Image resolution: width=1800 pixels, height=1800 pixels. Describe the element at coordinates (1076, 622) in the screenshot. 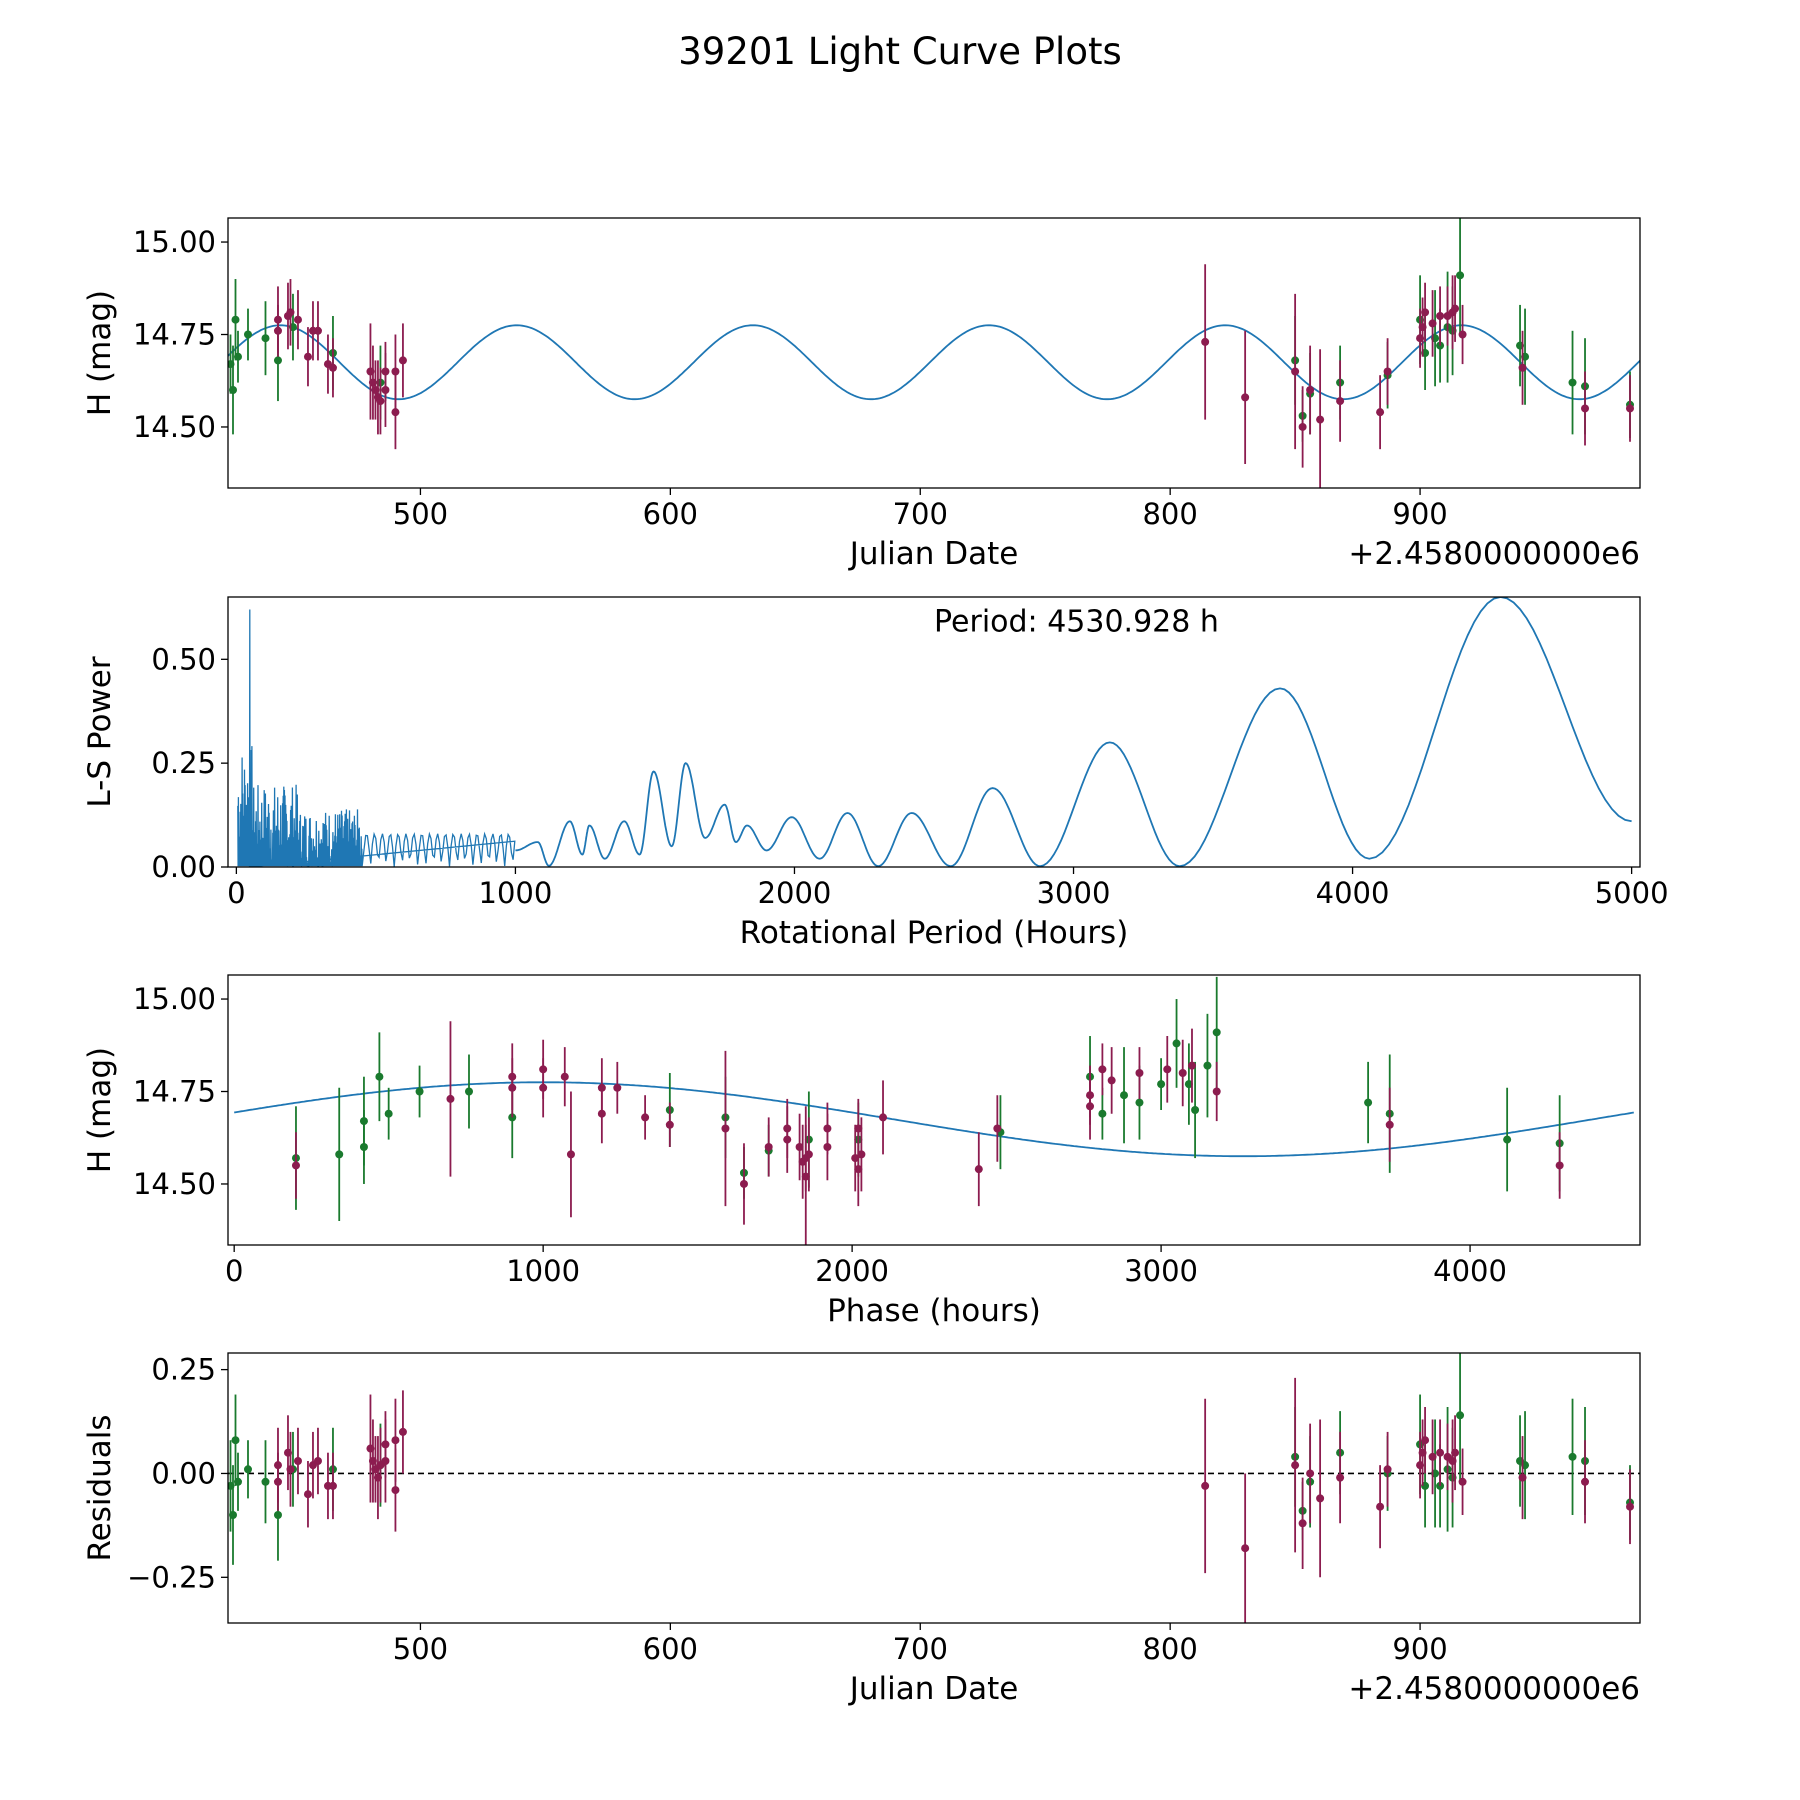

I see `period-annotation: Period: 4530.928 h` at that location.